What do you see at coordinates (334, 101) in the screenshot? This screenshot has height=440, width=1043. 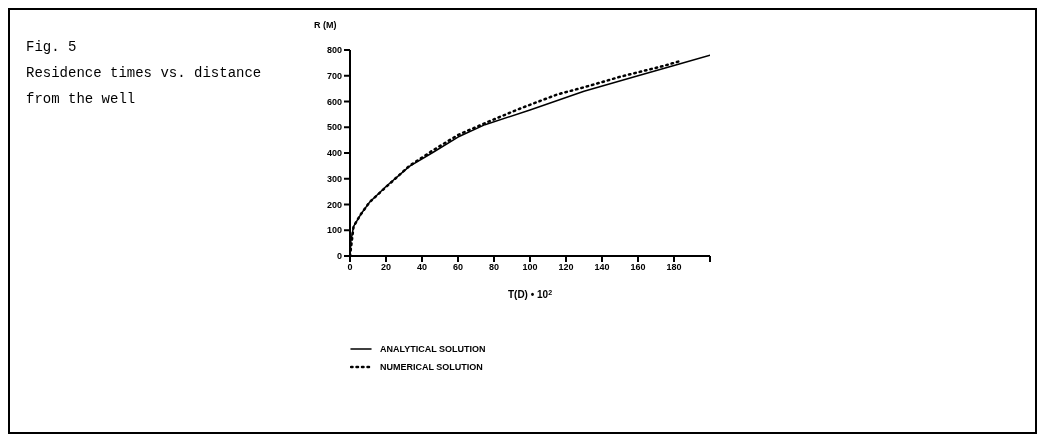 I see `y-tick-label: 600` at bounding box center [334, 101].